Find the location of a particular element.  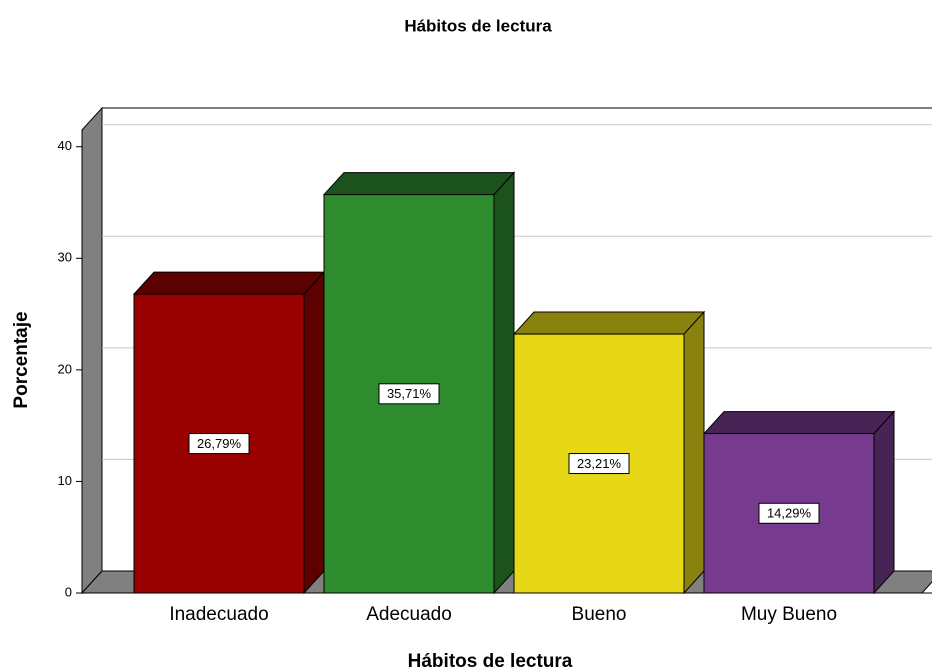

y-axis-label: Porcentaje is located at coordinates (21, 359).